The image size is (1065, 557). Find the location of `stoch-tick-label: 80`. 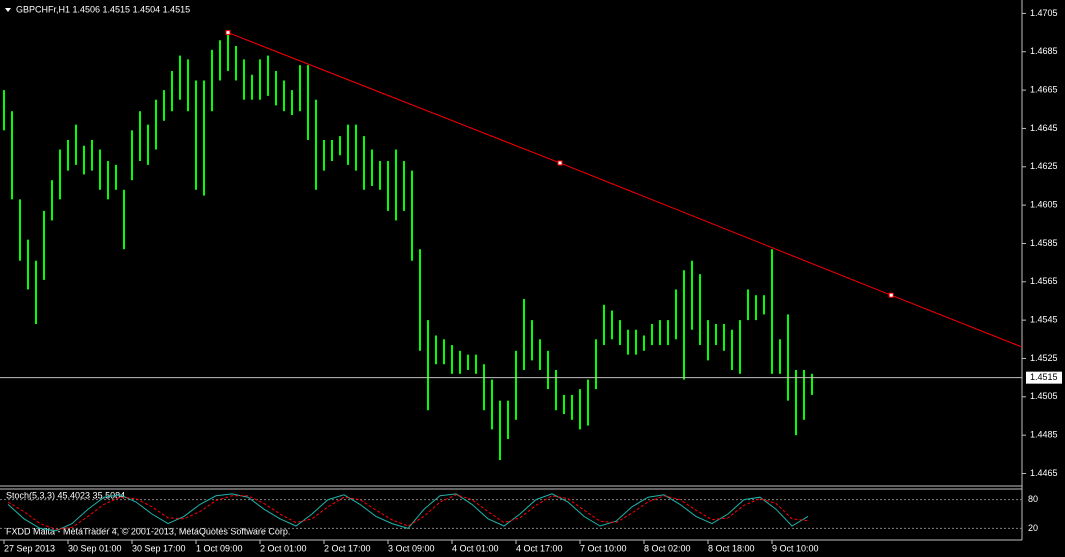

stoch-tick-label: 80 is located at coordinates (1033, 499).